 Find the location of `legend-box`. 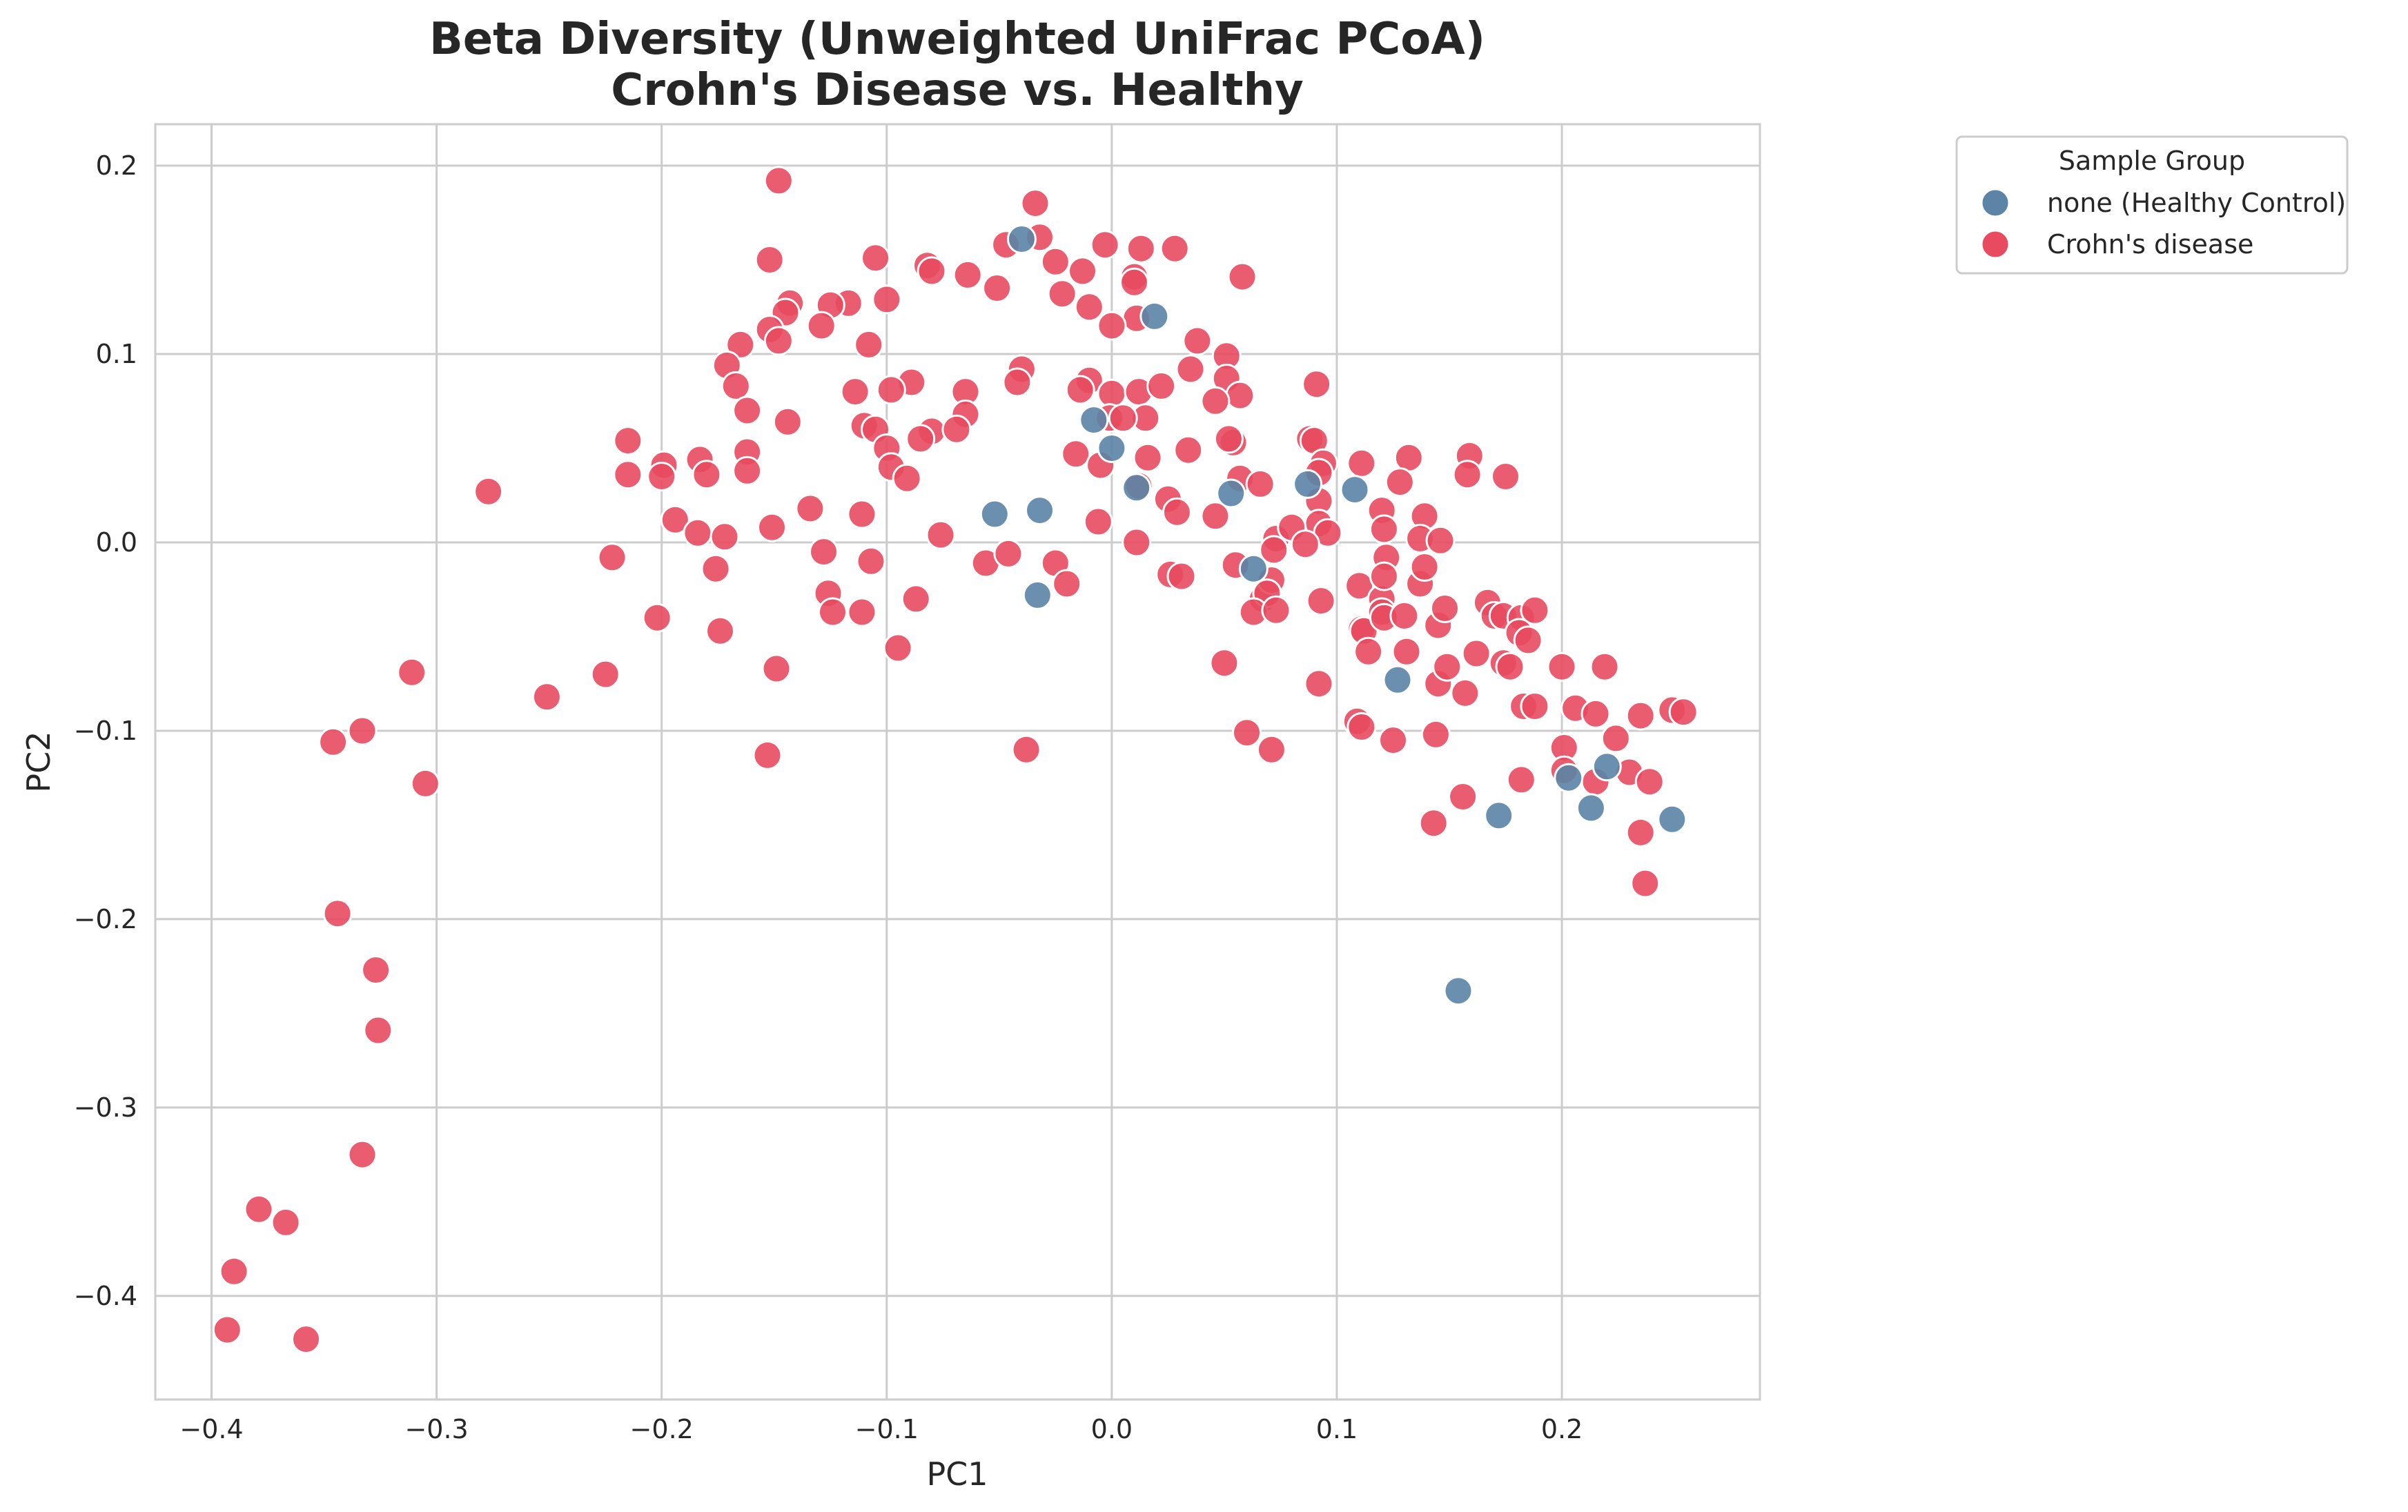

legend-box is located at coordinates (2152, 205).